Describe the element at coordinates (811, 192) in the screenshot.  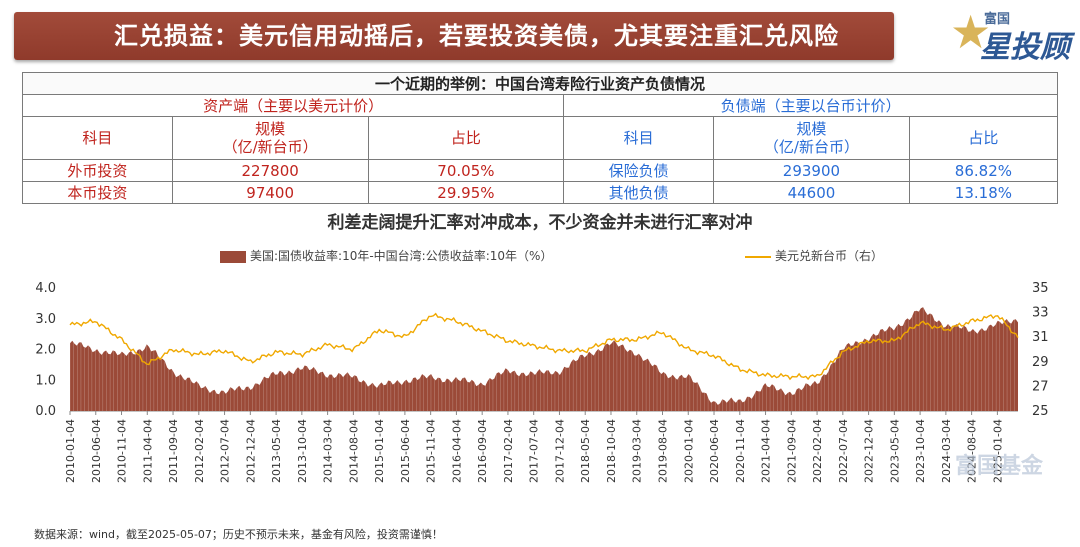
I see `liability-scale: 44600` at that location.